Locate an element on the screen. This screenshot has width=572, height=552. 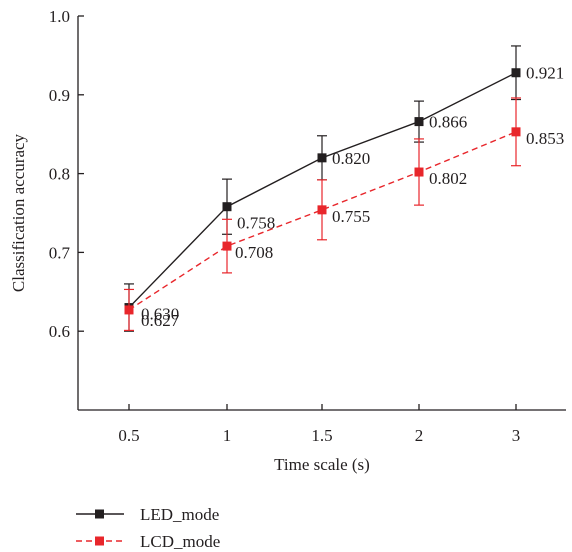
data-label: 0.758 is located at coordinates (256, 223).